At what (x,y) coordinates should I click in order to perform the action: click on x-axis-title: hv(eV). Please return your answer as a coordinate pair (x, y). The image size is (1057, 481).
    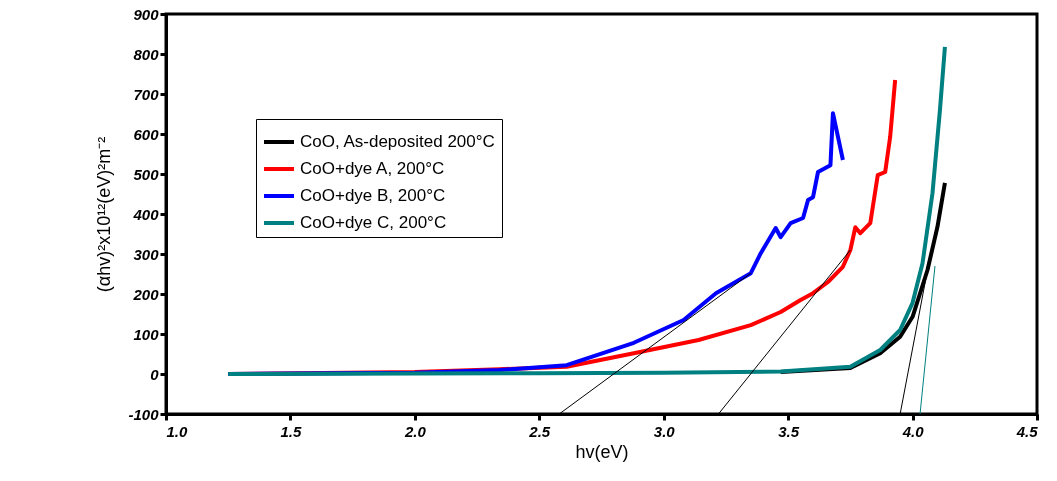
    Looking at the image, I should click on (602, 451).